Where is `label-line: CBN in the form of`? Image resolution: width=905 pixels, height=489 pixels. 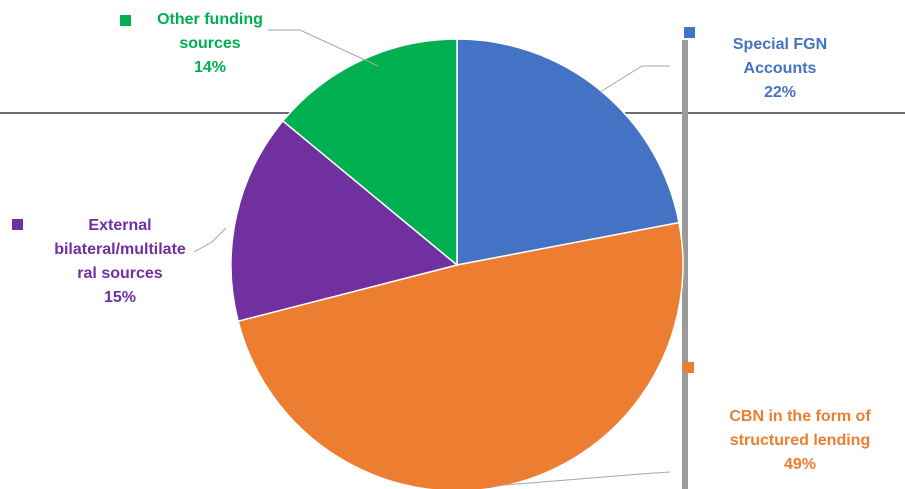
label-line: CBN in the form of is located at coordinates (800, 416).